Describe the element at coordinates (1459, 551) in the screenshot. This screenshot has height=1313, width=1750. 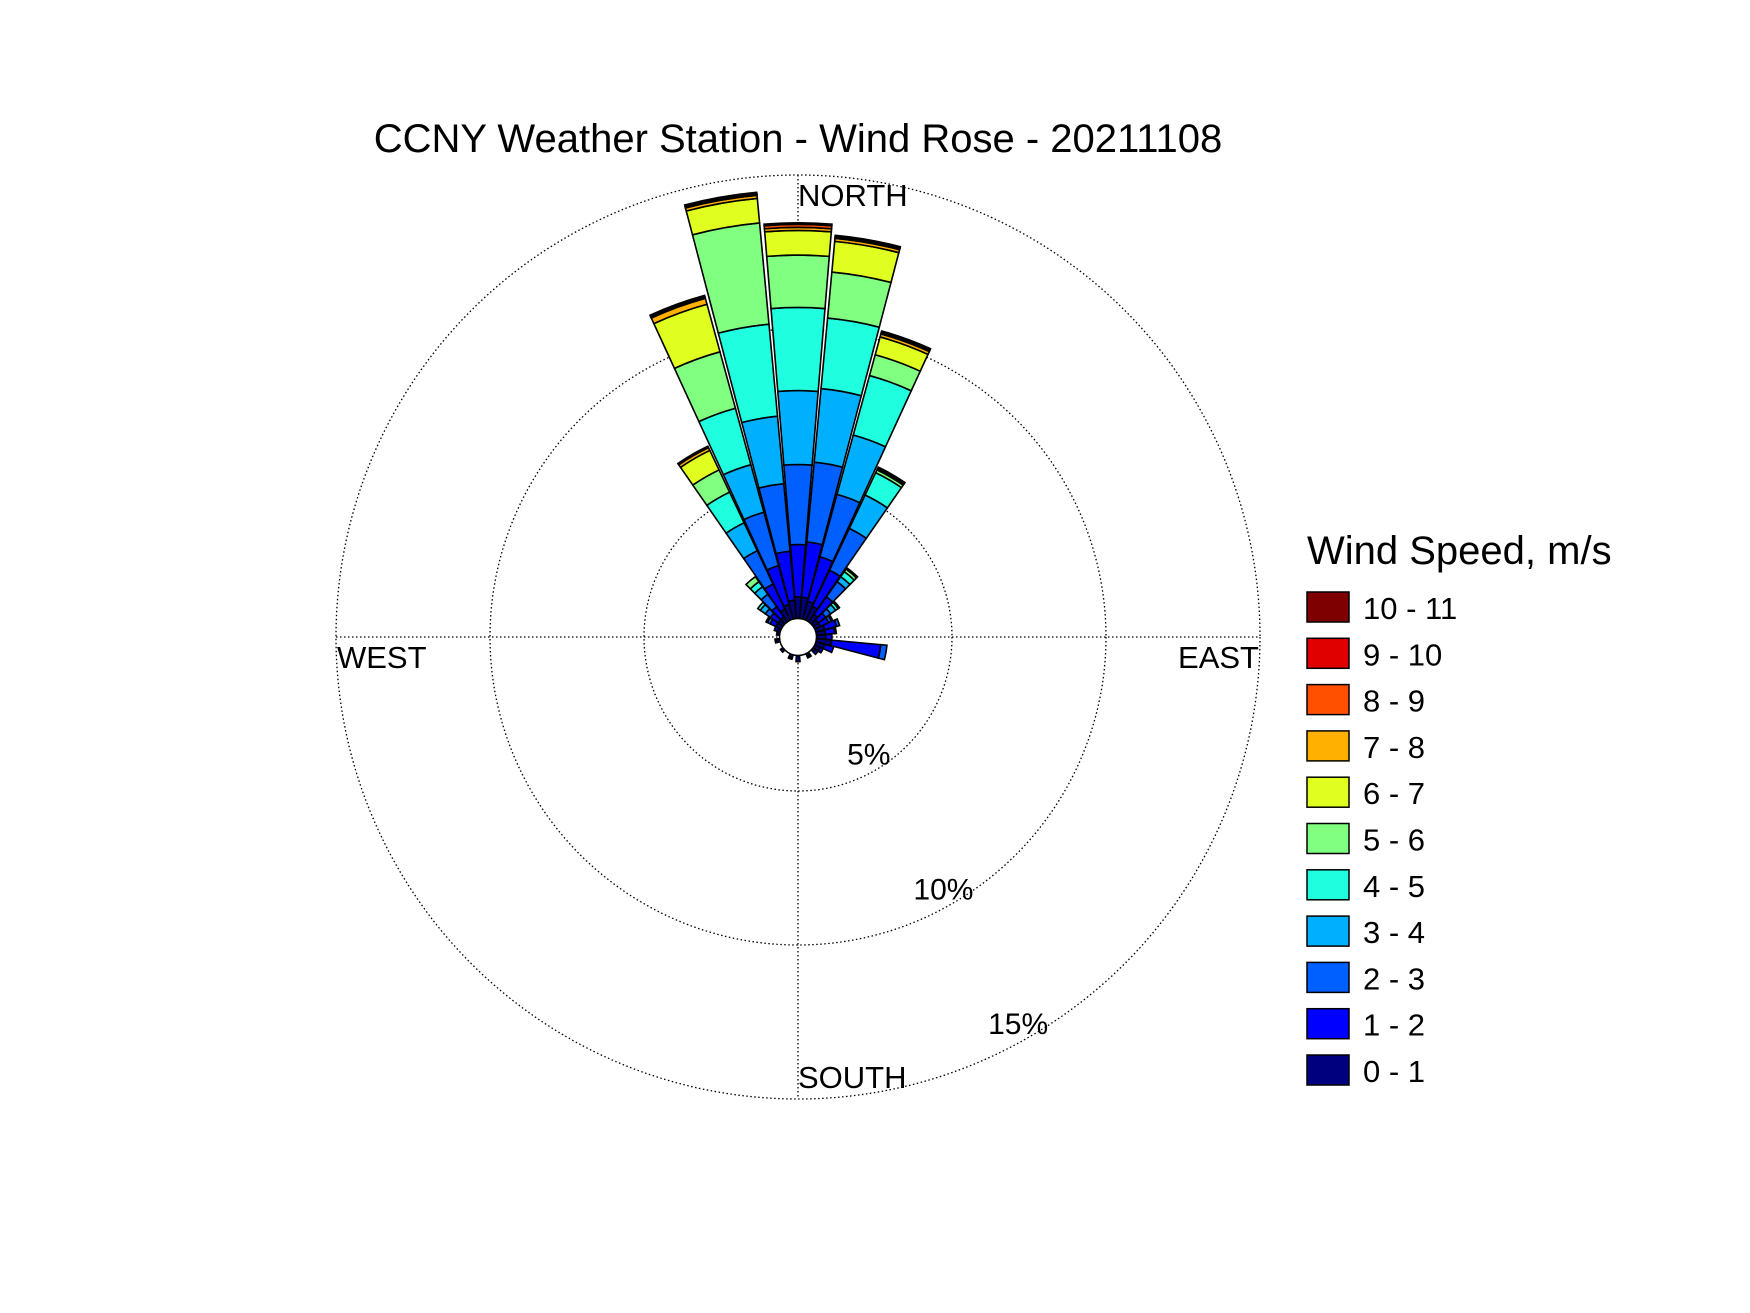
I see `legend-title: Wind Speed, m/s` at that location.